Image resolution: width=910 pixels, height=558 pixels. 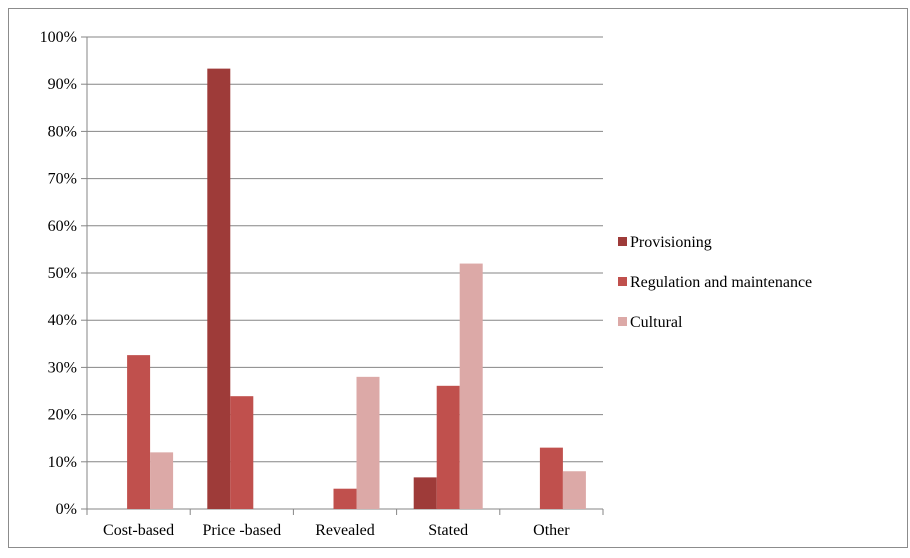 I want to click on x-category-label: Price -based, so click(x=241, y=530).